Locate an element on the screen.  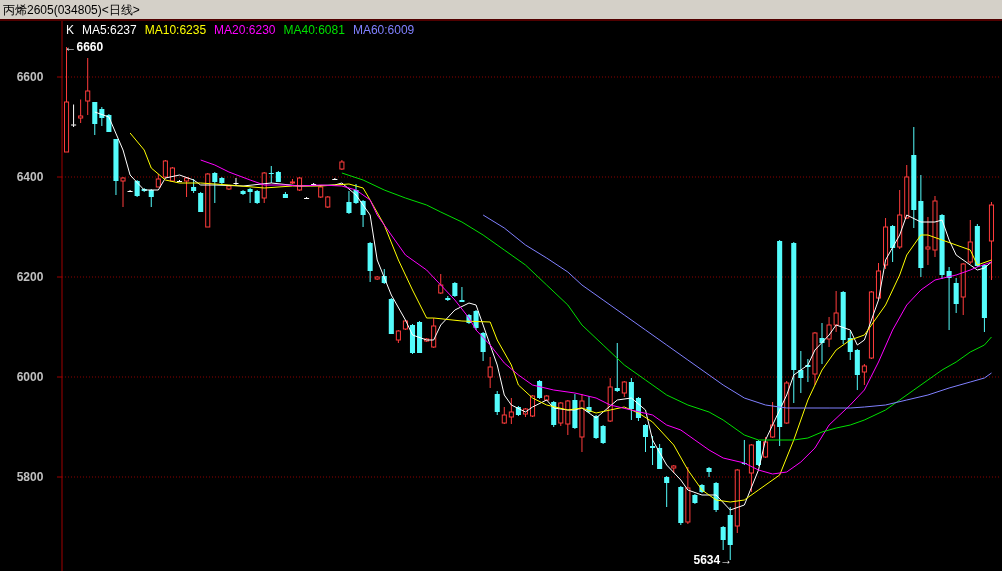
text: MA10:6235 is located at coordinates (175, 30).